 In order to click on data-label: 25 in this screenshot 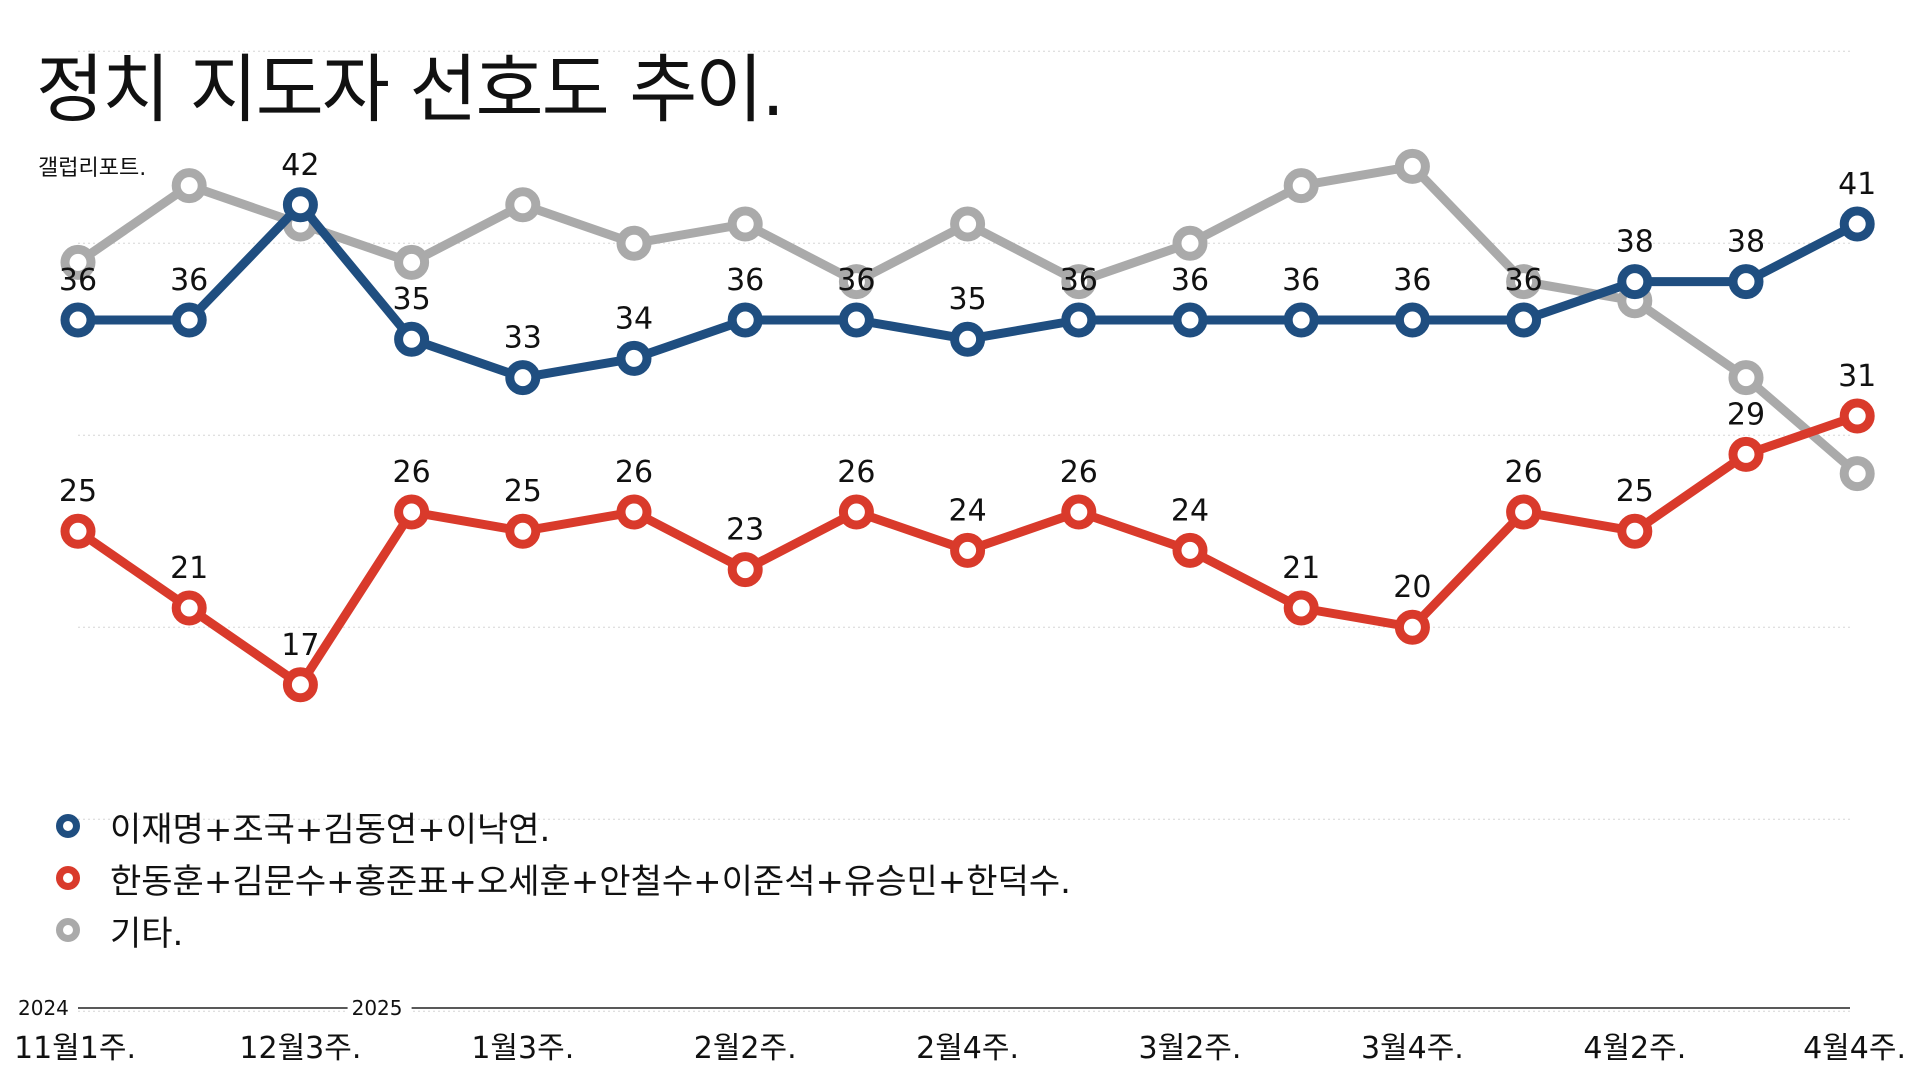, I will do `click(523, 491)`.